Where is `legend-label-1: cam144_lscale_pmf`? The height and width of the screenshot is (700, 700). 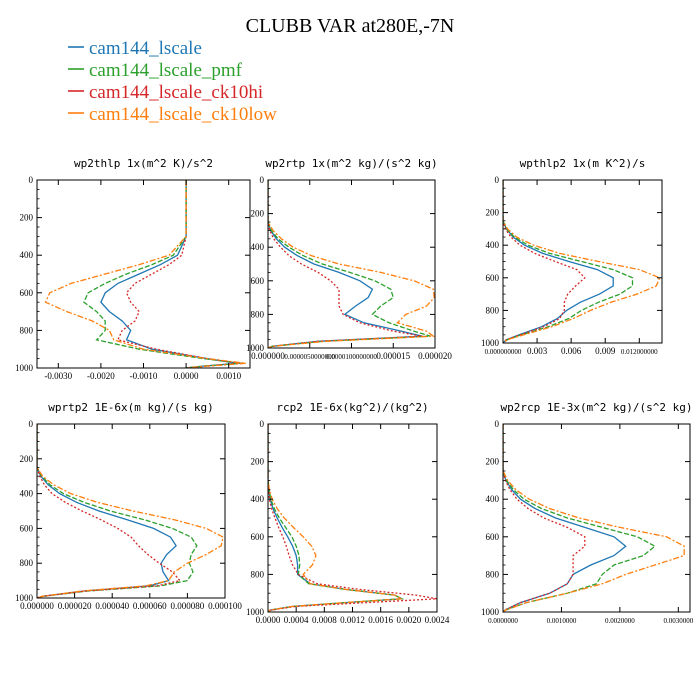
legend-label-1: cam144_lscale_pmf is located at coordinates (166, 70).